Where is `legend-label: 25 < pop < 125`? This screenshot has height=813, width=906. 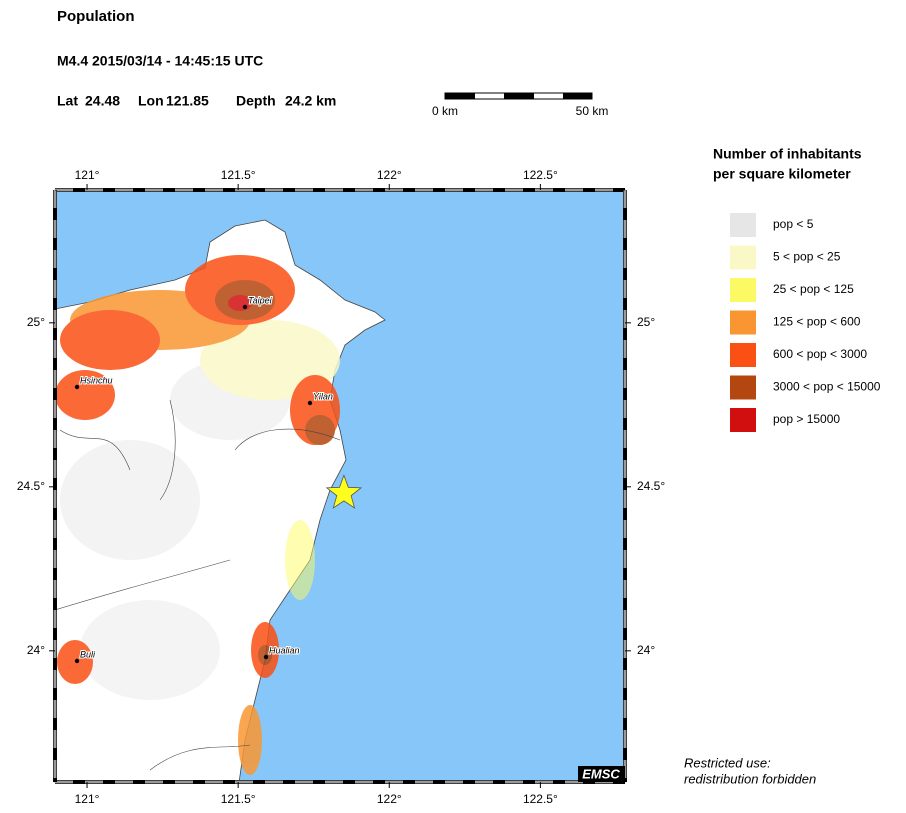 legend-label: 25 < pop < 125 is located at coordinates (813, 289).